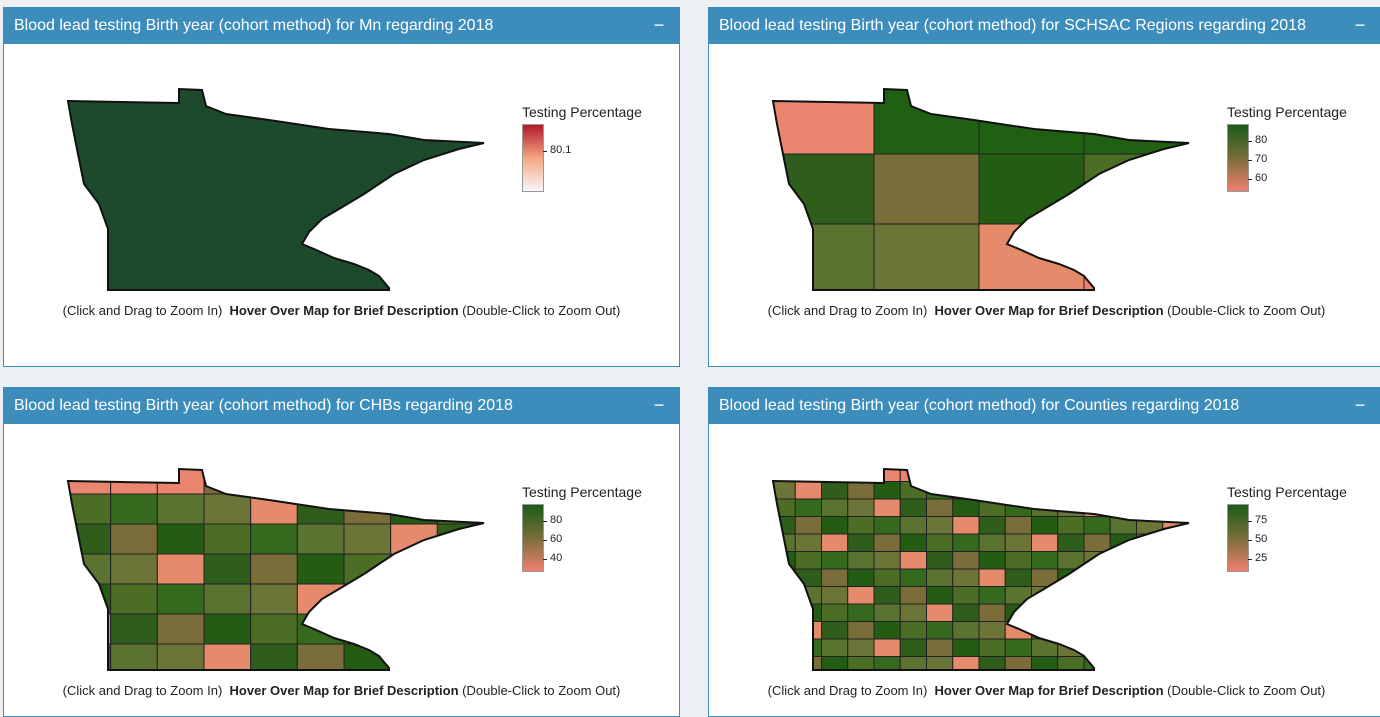  I want to click on caption-hover: Hover Over Map for Brief Description, so click(1049, 310).